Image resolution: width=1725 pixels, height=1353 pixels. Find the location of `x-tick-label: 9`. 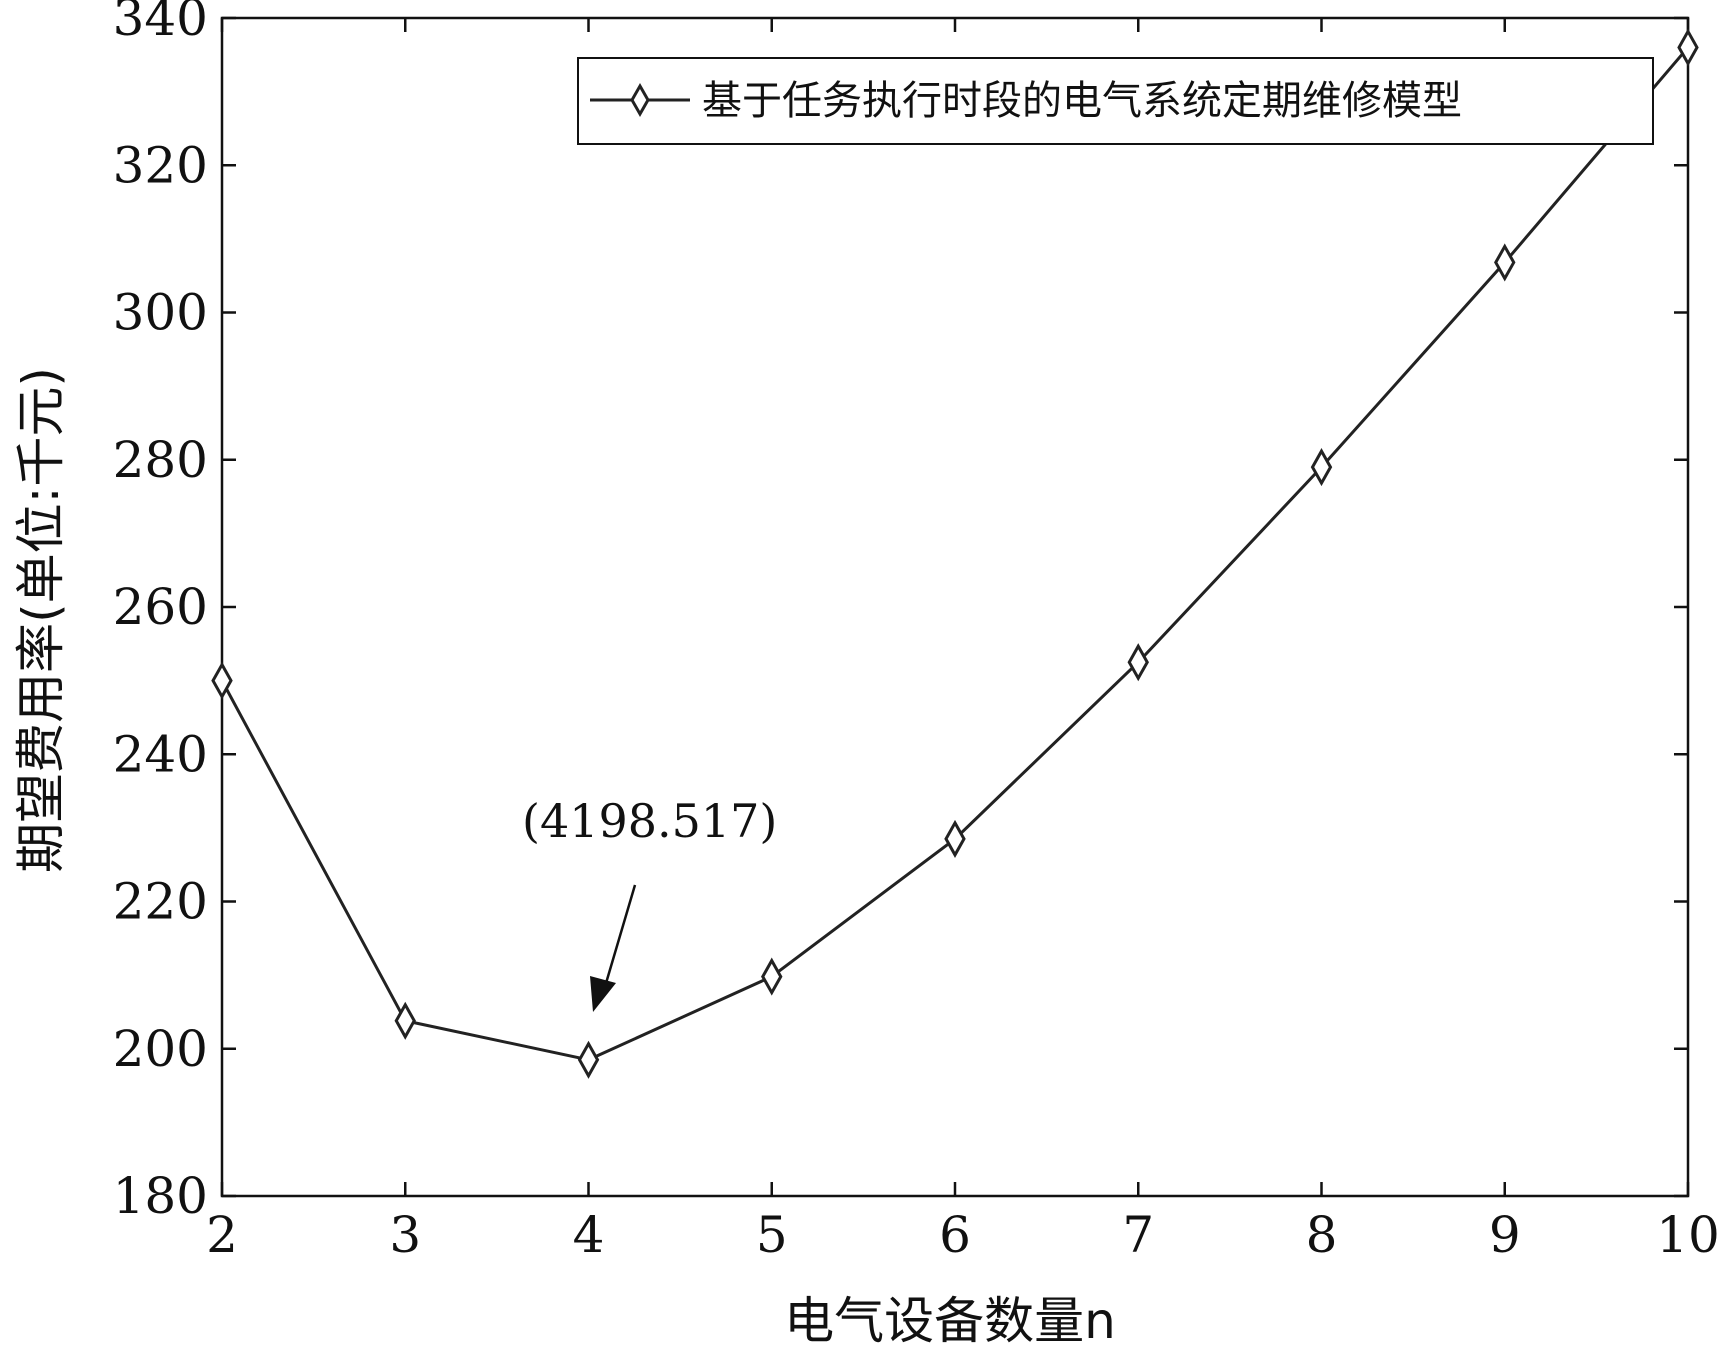

x-tick-label: 9 is located at coordinates (1505, 1235).